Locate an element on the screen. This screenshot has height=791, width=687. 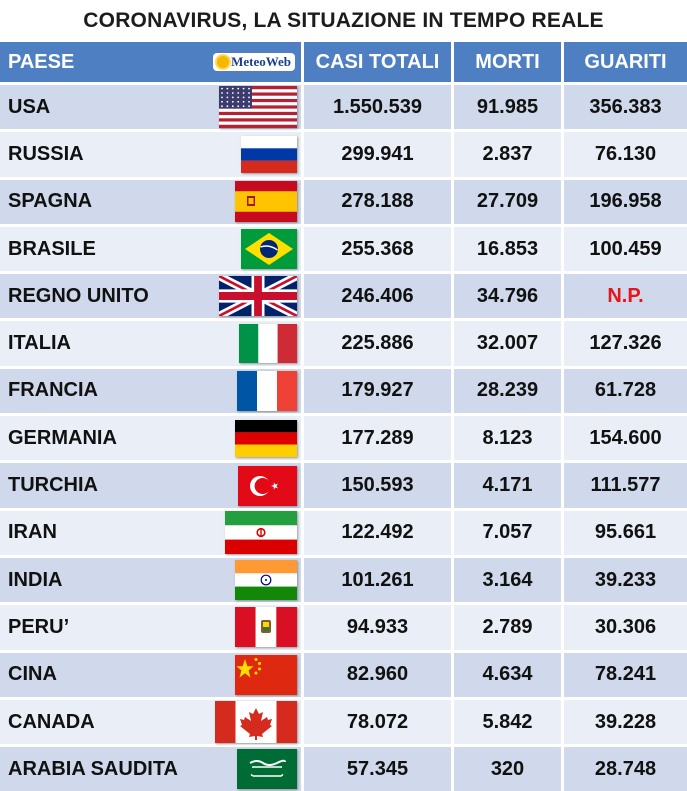
cell-casi-totali: 225.886 is located at coordinates (376, 342).